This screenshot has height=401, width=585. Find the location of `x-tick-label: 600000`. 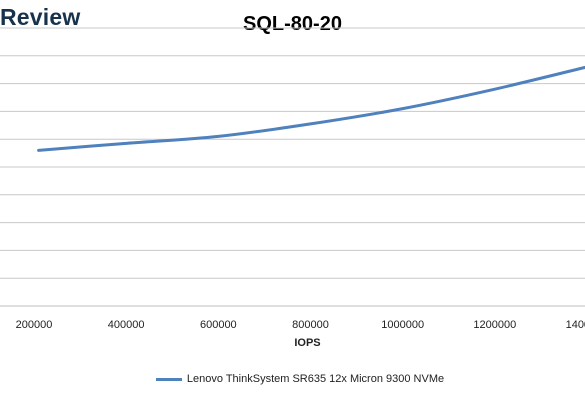

x-tick-label: 600000 is located at coordinates (218, 325).